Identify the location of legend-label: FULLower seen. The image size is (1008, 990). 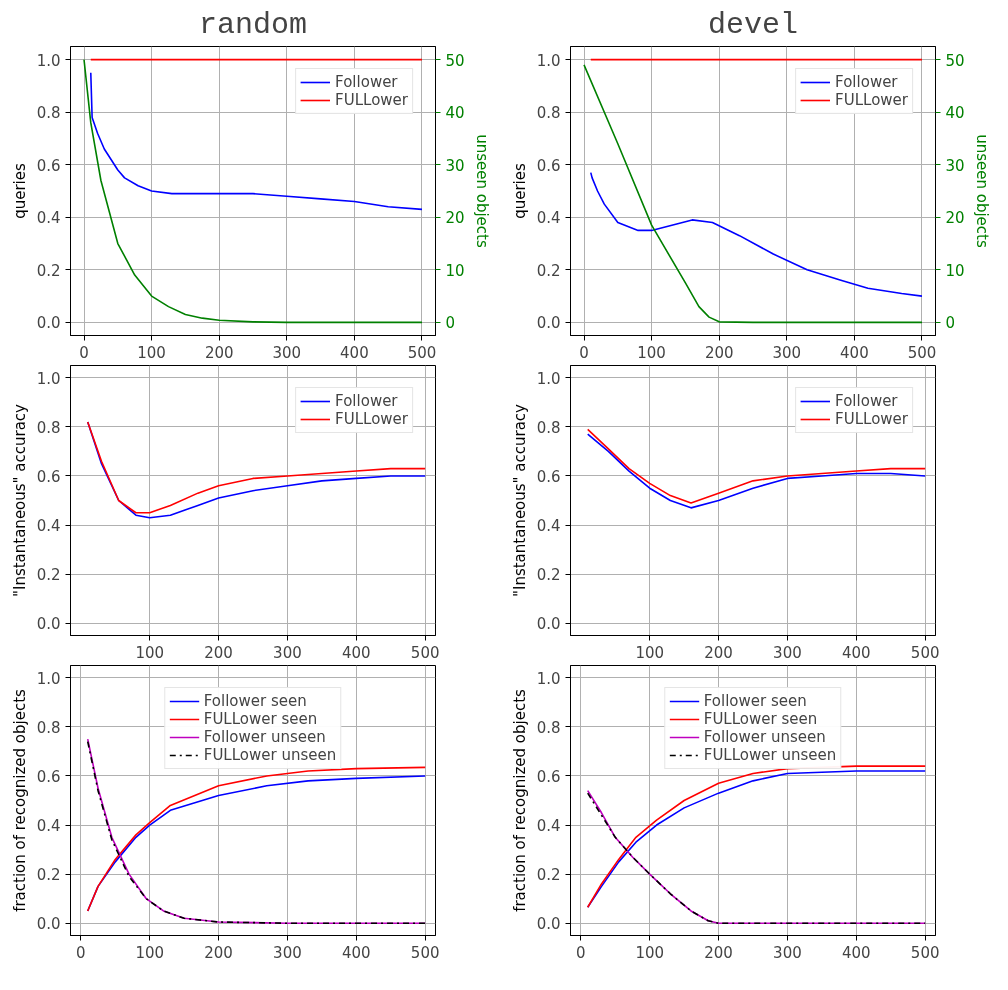
(260, 719).